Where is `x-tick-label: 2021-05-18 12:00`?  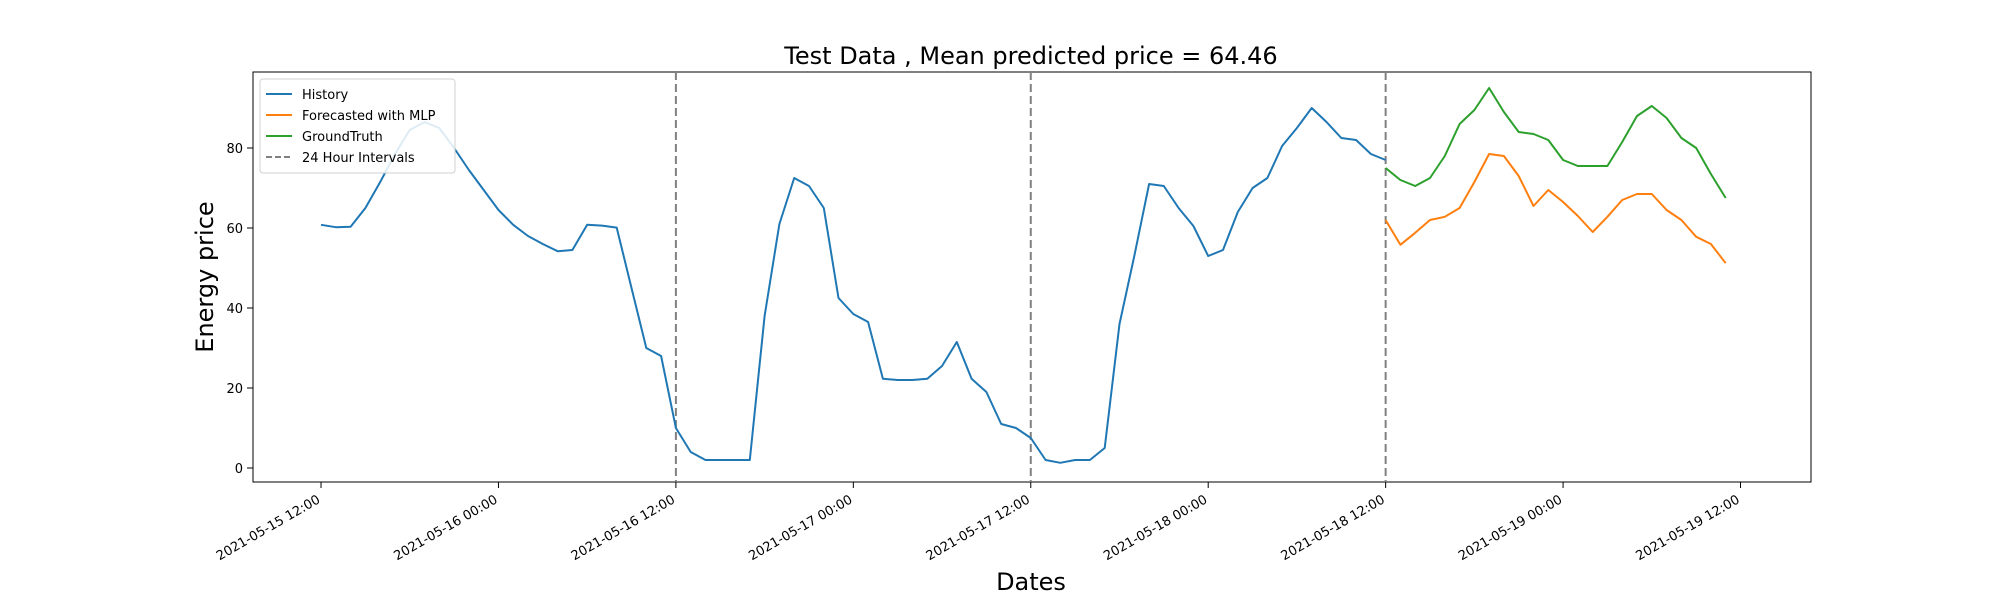
x-tick-label: 2021-05-18 12:00 is located at coordinates (1333, 528).